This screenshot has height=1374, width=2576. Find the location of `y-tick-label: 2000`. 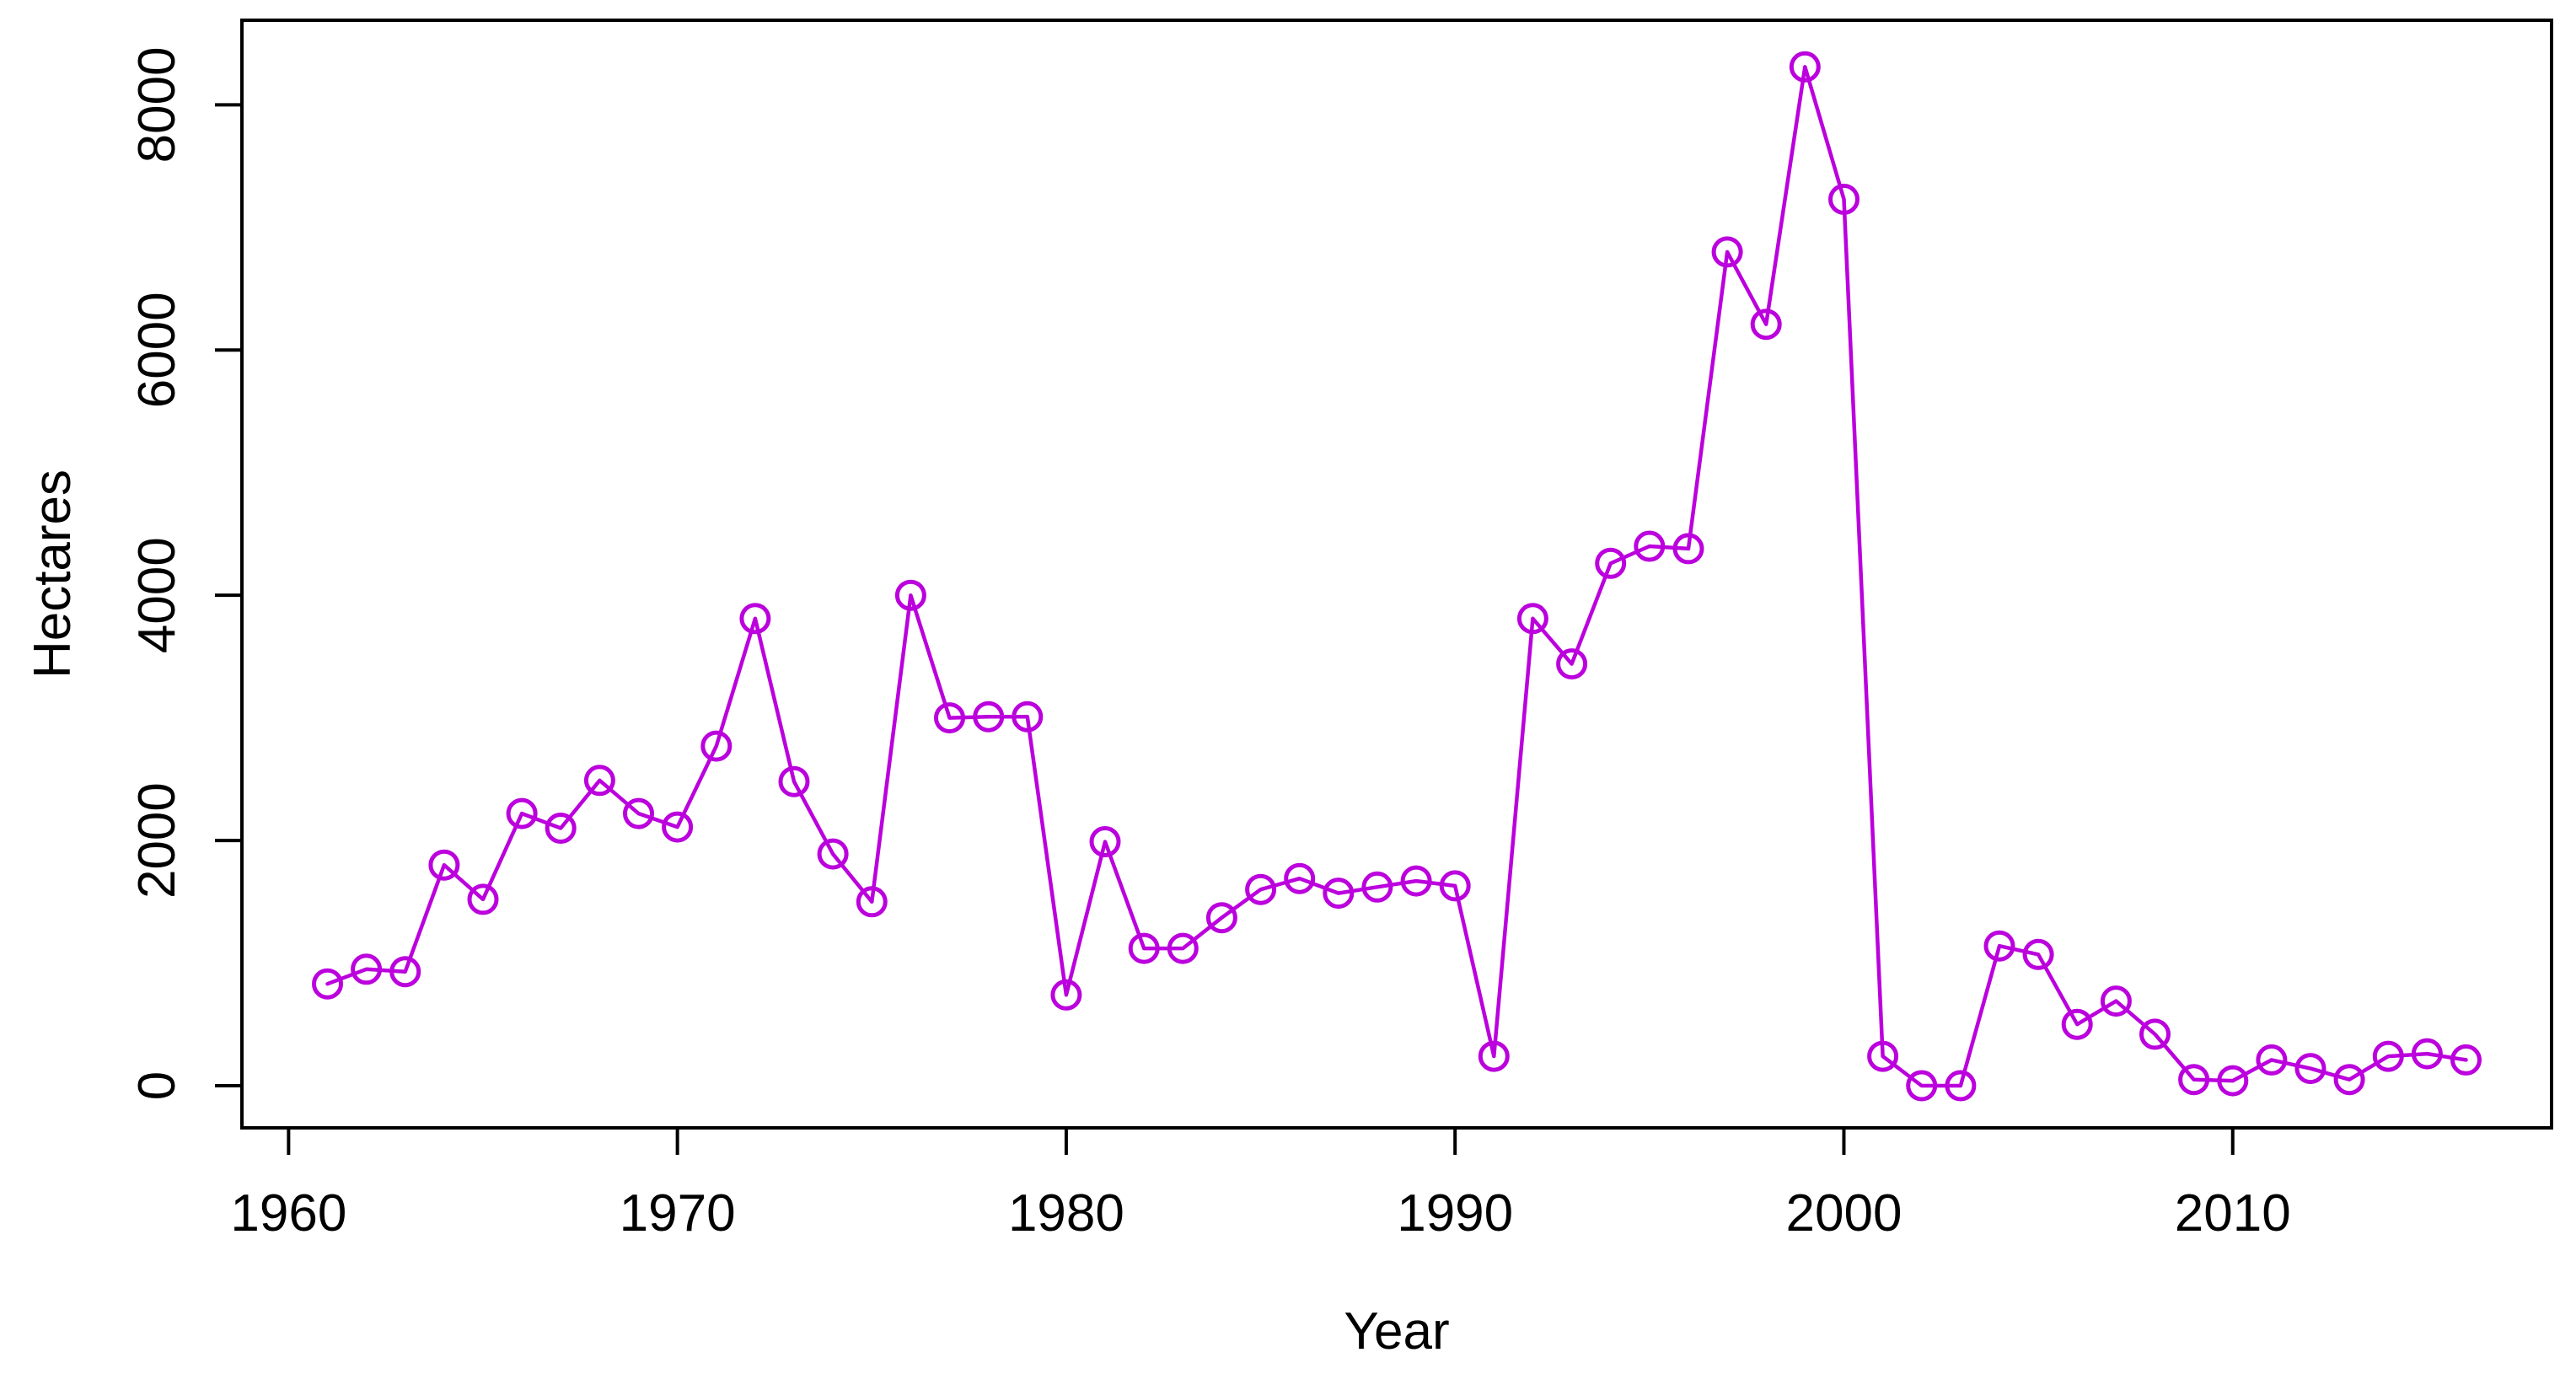

y-tick-label: 2000 is located at coordinates (157, 841).